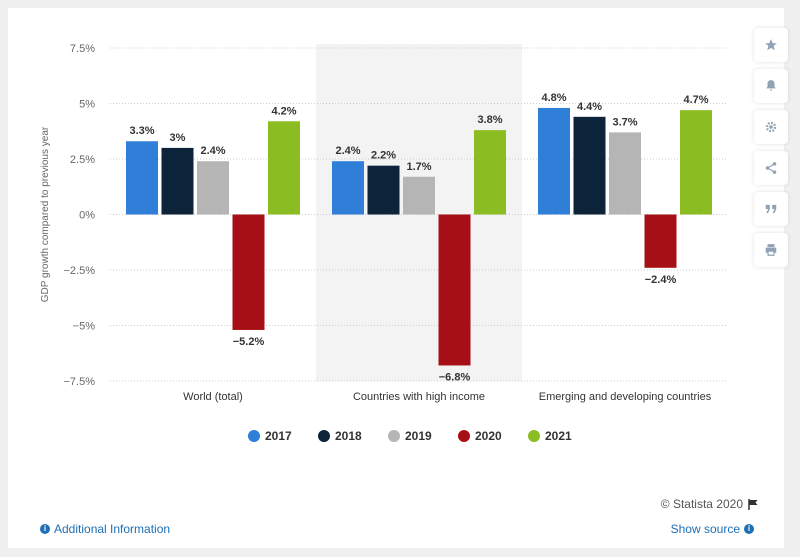 Image resolution: width=800 pixels, height=557 pixels. What do you see at coordinates (213, 397) in the screenshot?
I see `x-tick-label: World (total)` at bounding box center [213, 397].